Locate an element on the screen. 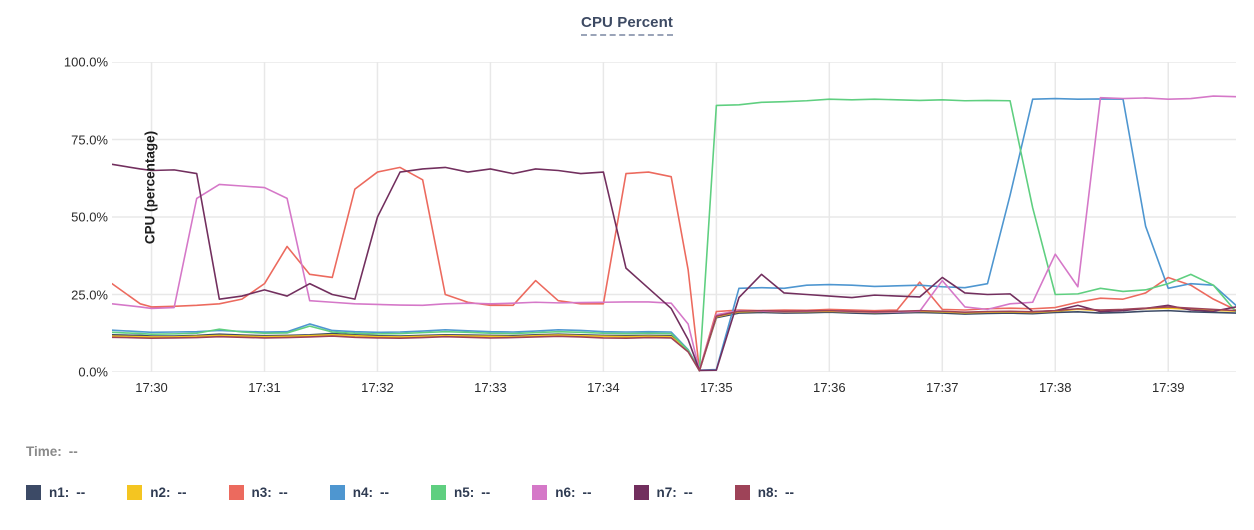 This screenshot has width=1254, height=530. legend-item-n1: n1: -- is located at coordinates (55, 492).